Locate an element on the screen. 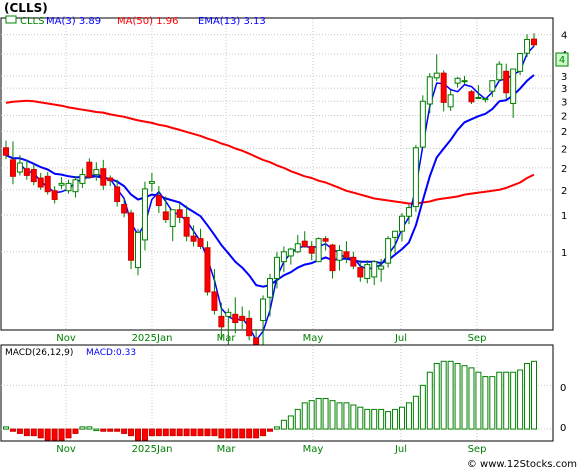 Image resolution: width=580 pixels, height=471 pixels. price-x-axis: Nov 2025Jan Mar May Jul Sep is located at coordinates (271, 338).